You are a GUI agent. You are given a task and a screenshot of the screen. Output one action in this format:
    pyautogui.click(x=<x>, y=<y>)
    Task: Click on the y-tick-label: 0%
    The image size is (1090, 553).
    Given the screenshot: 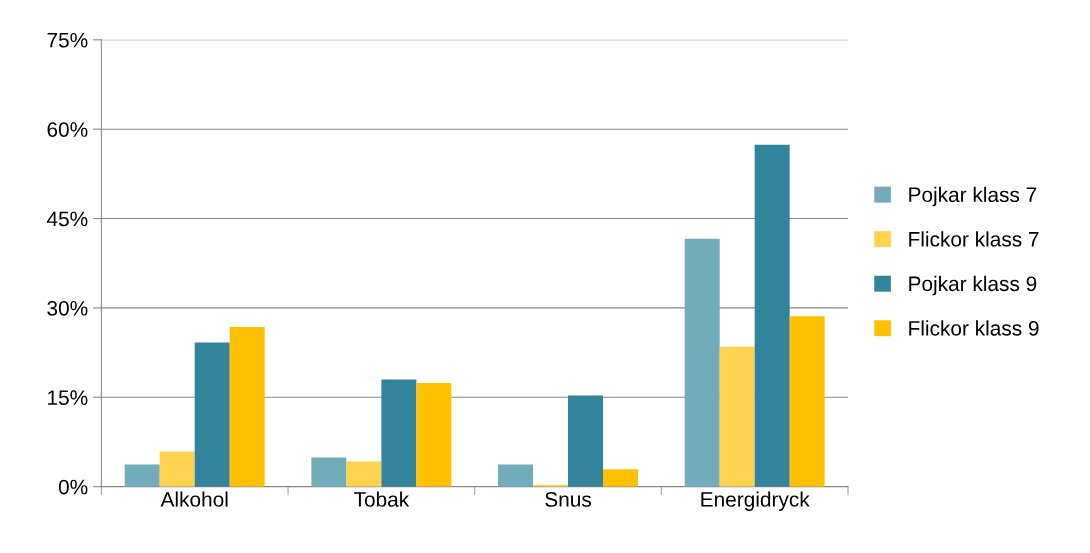 What is the action you would take?
    pyautogui.click(x=73, y=487)
    